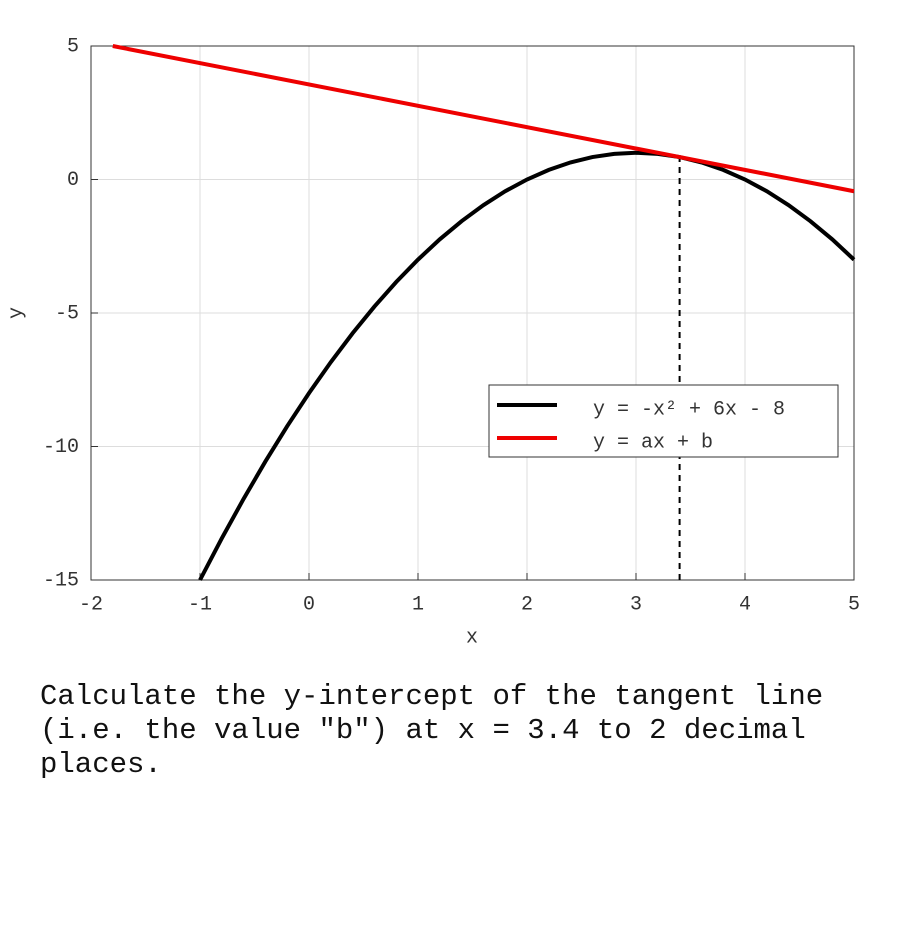 The width and height of the screenshot is (900, 930). I want to click on legend-label: y = ax + b, so click(653, 442).